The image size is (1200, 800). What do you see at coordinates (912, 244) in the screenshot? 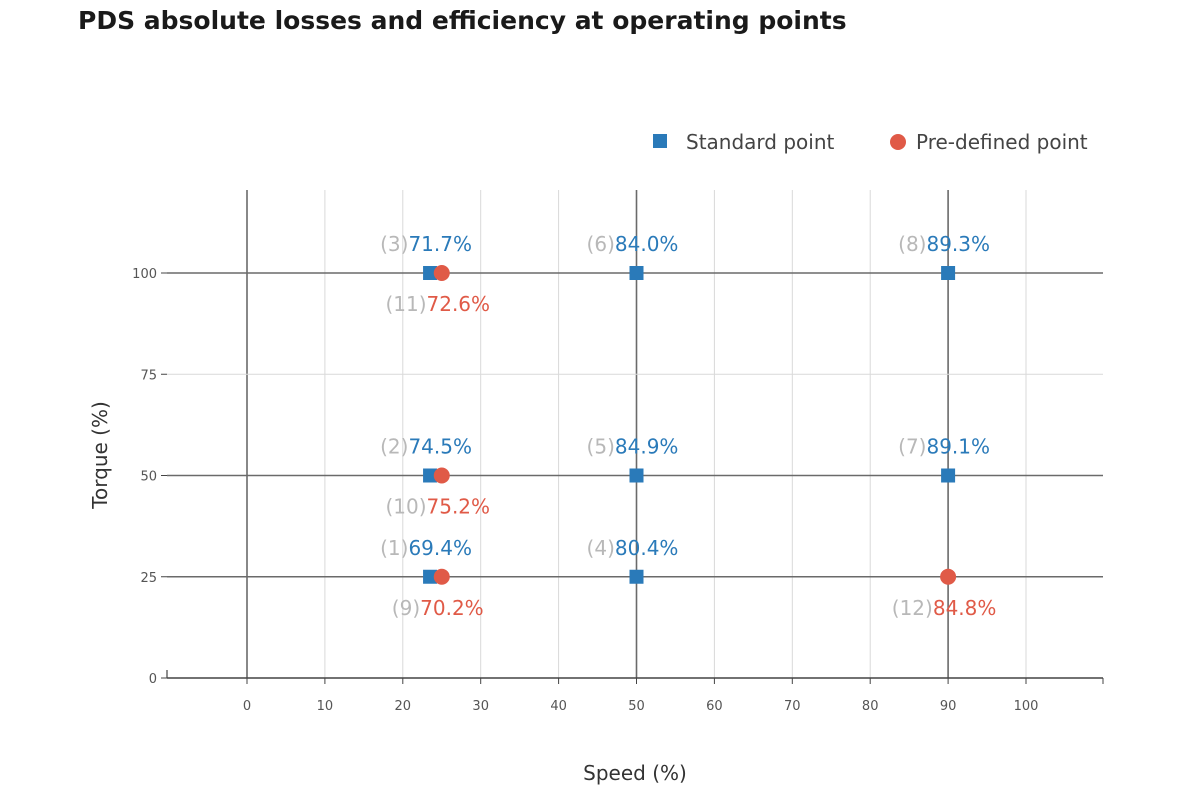
I see `point-8-id: (8)` at bounding box center [912, 244].